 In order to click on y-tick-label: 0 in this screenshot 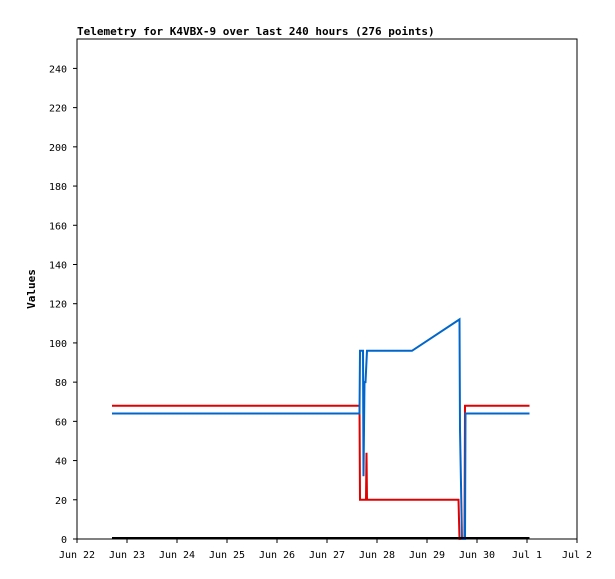, I will do `click(64, 540)`.